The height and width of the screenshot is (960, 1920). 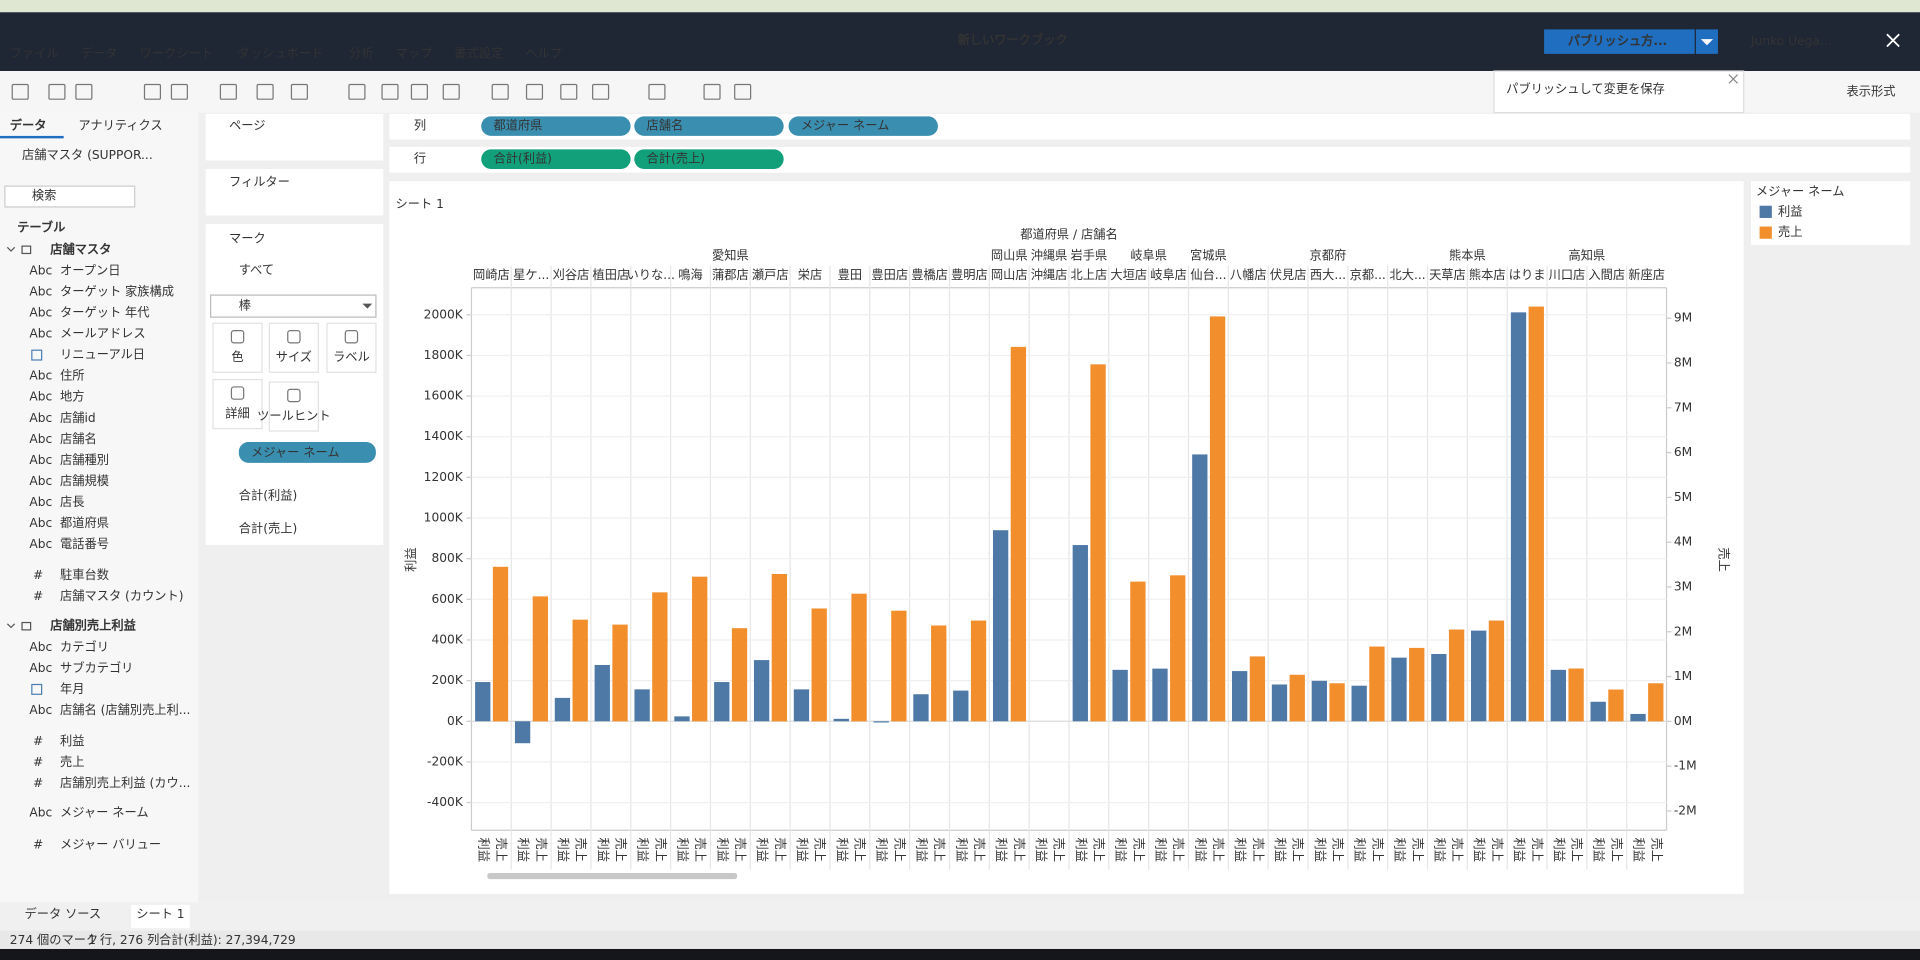 What do you see at coordinates (122, 596) in the screenshot?
I see `field: 店舗マスタ (カウント)` at bounding box center [122, 596].